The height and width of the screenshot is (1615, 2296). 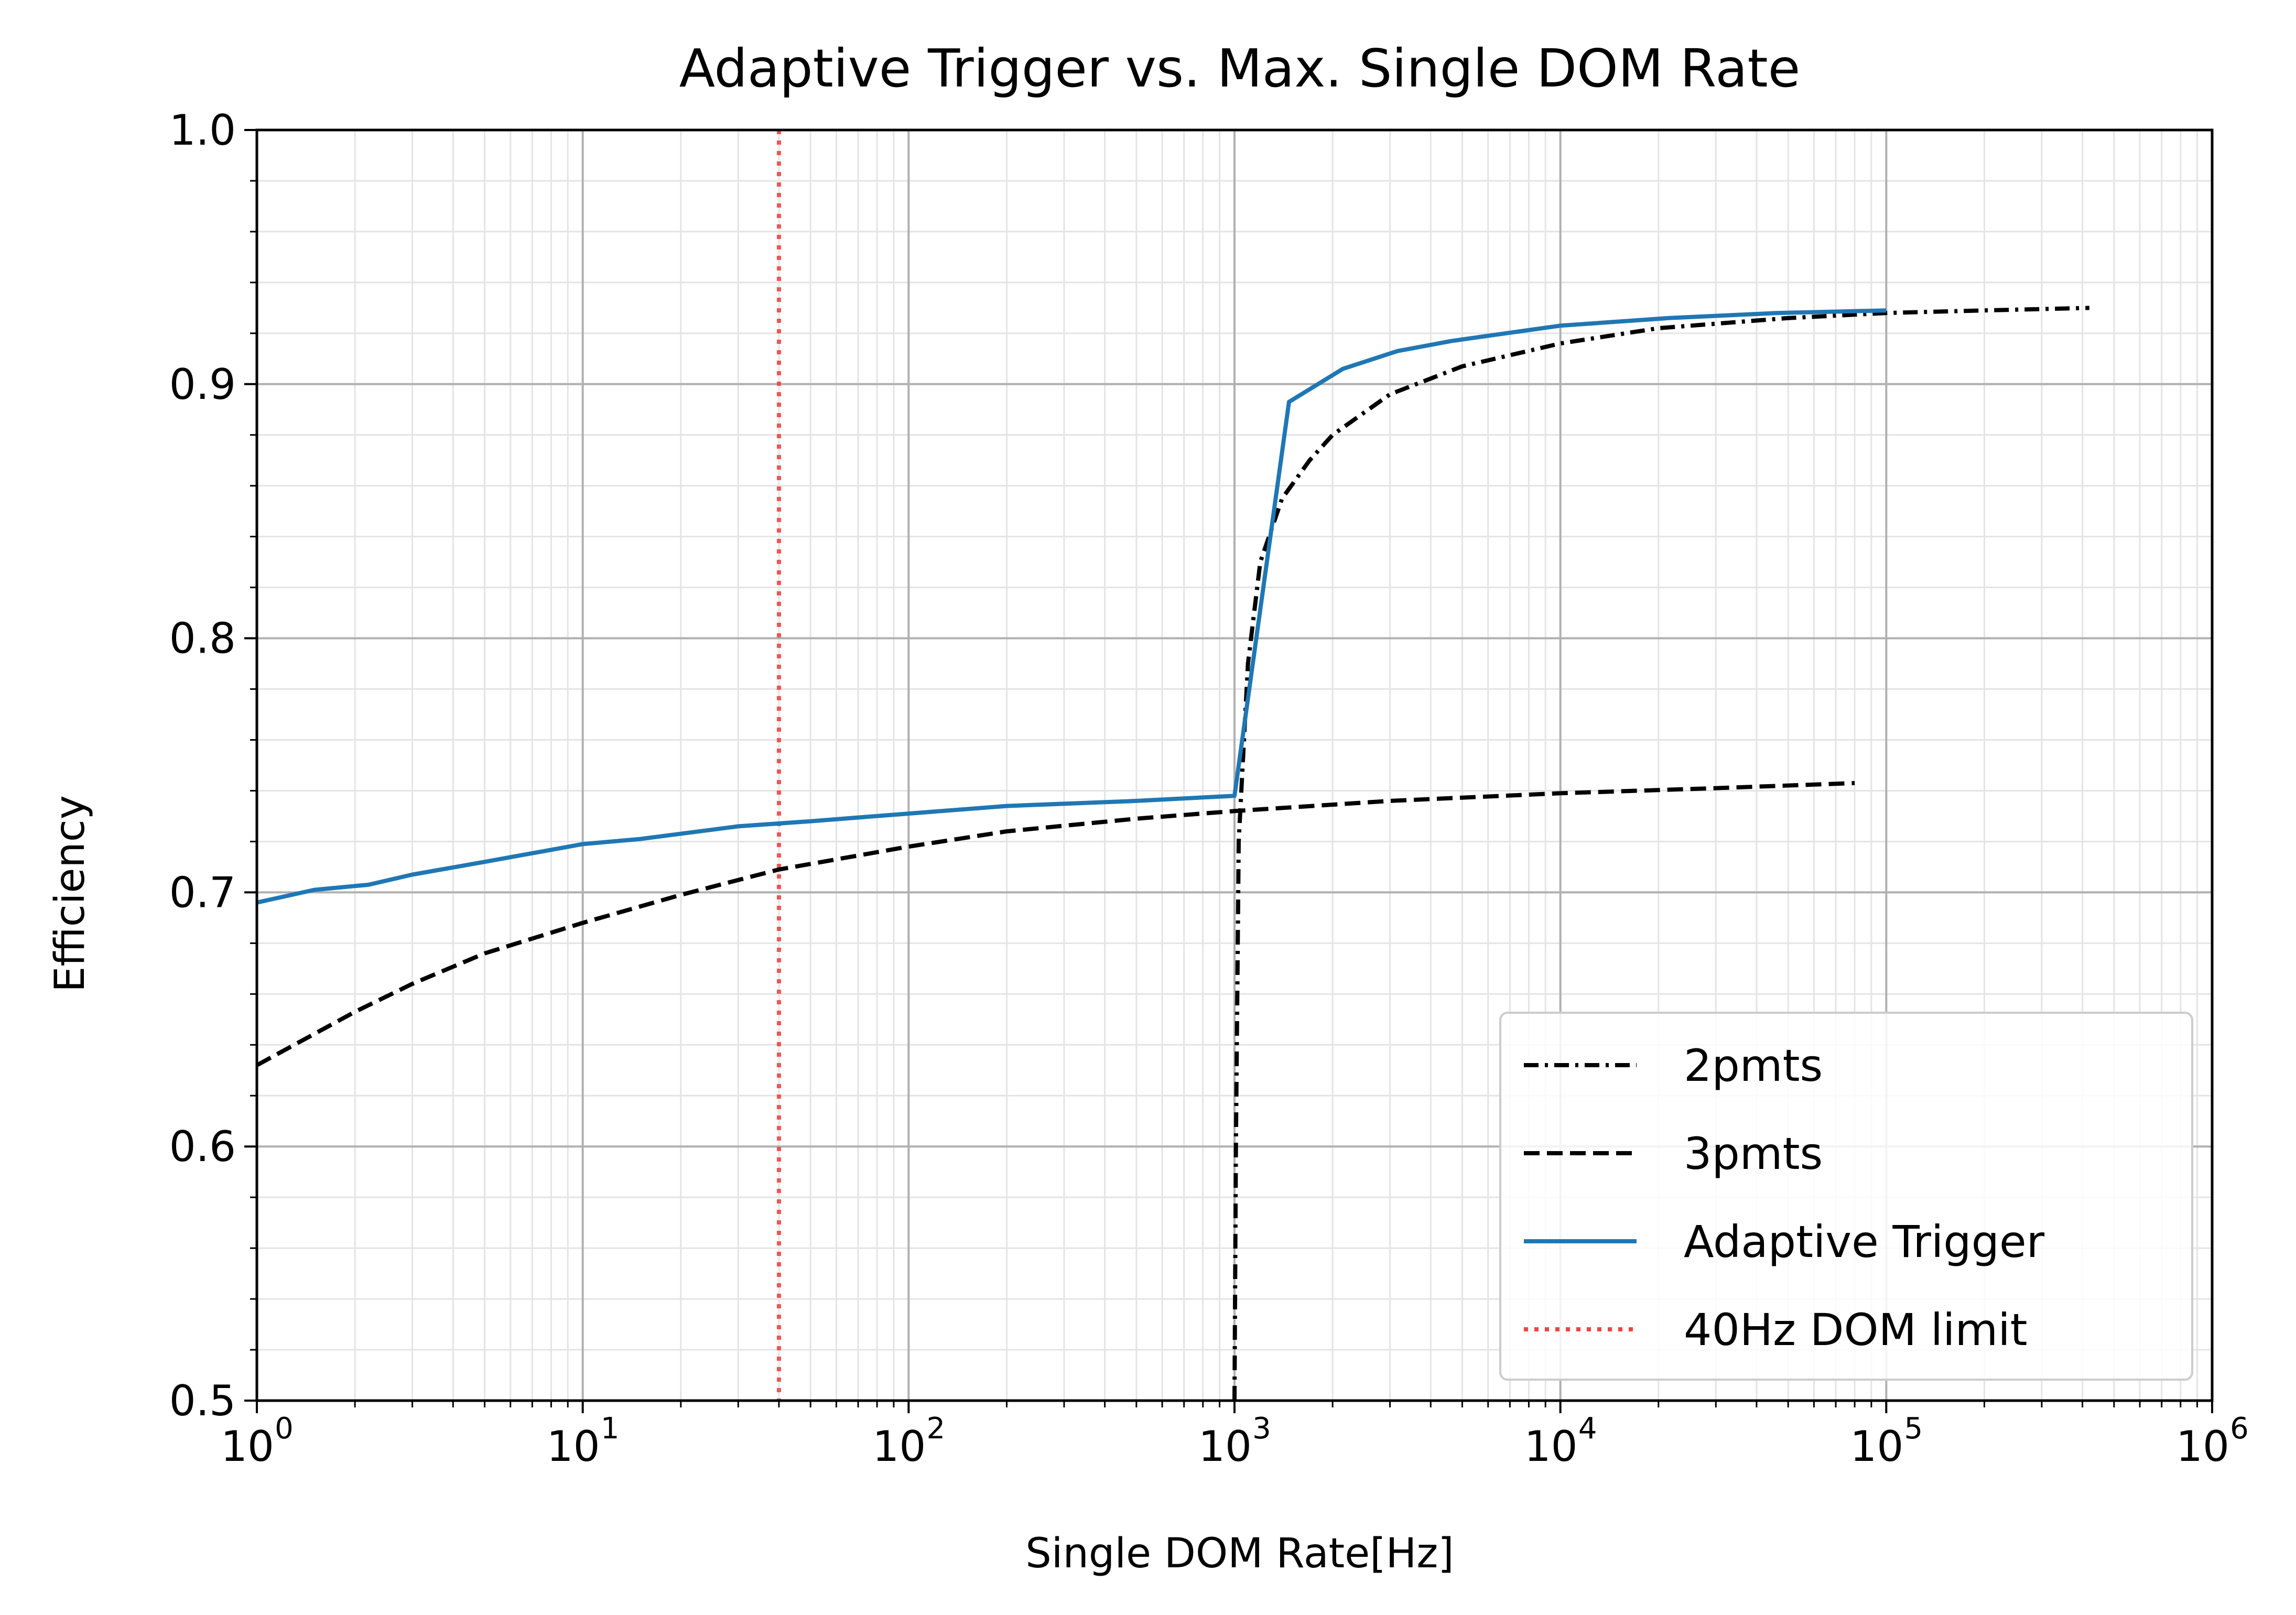 What do you see at coordinates (1261, 1429) in the screenshot?
I see `x-tick-exponent: 3` at bounding box center [1261, 1429].